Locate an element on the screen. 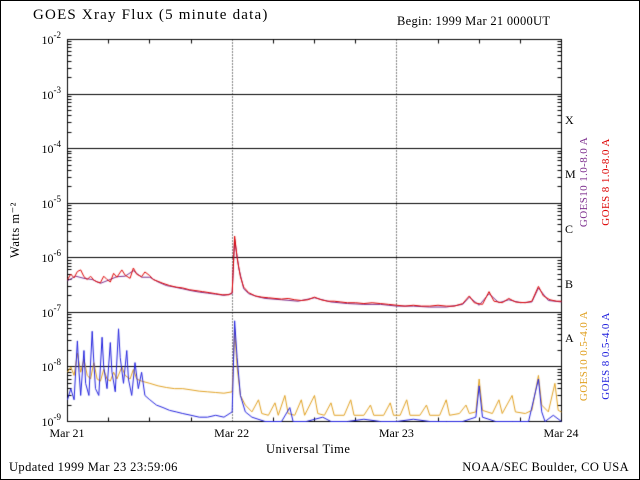  credit-label: NOAA/SEC Boulder, CO USA is located at coordinates (545, 467).